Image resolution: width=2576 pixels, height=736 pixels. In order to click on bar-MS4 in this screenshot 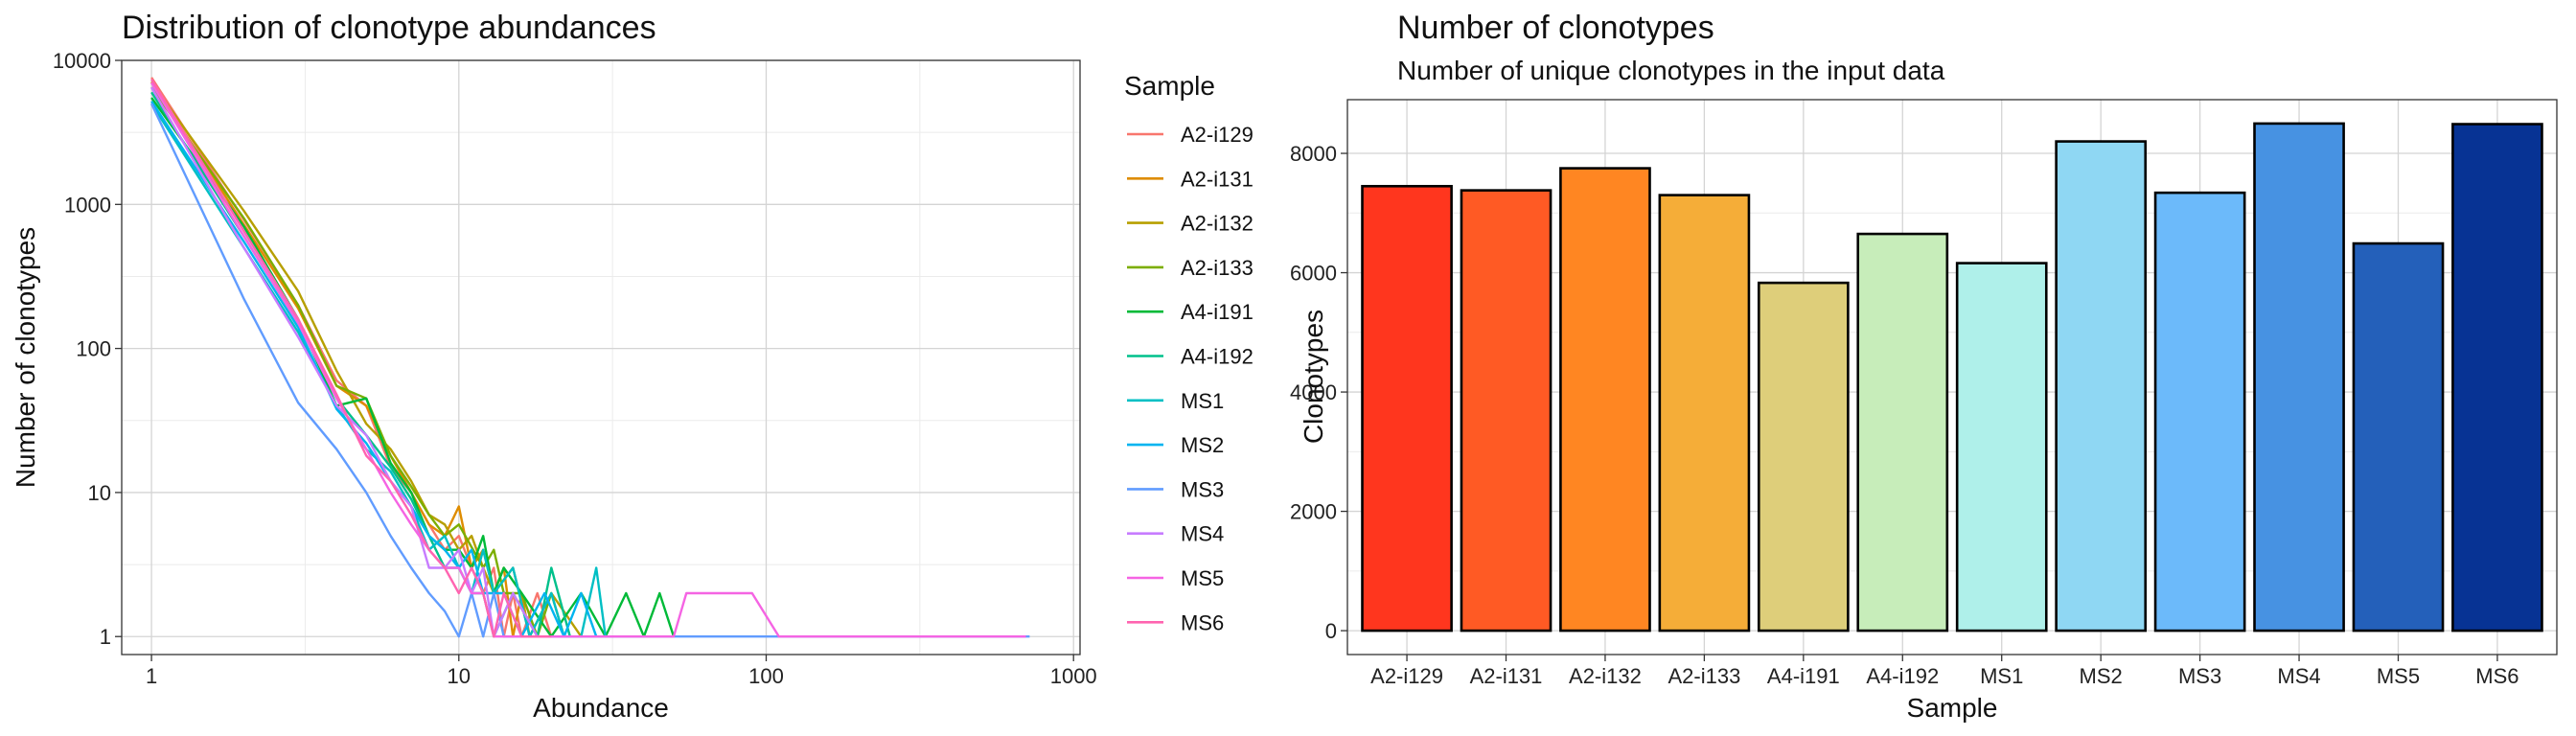, I will do `click(2299, 377)`.